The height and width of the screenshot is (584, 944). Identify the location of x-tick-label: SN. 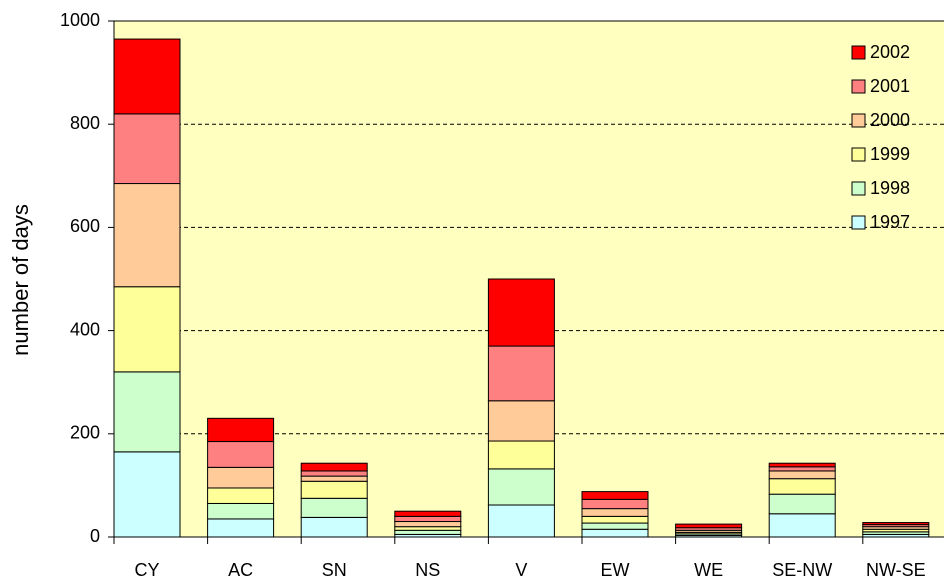
(334, 570).